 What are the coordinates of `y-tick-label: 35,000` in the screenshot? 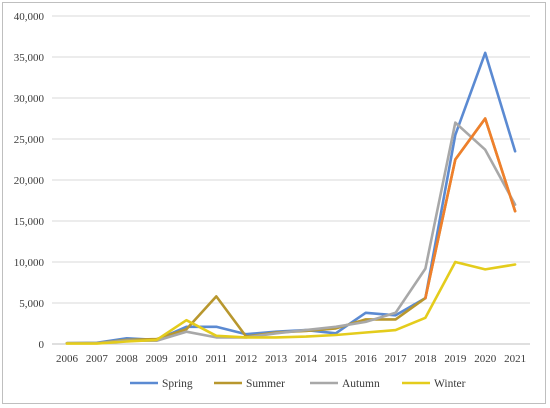 It's located at (29, 58).